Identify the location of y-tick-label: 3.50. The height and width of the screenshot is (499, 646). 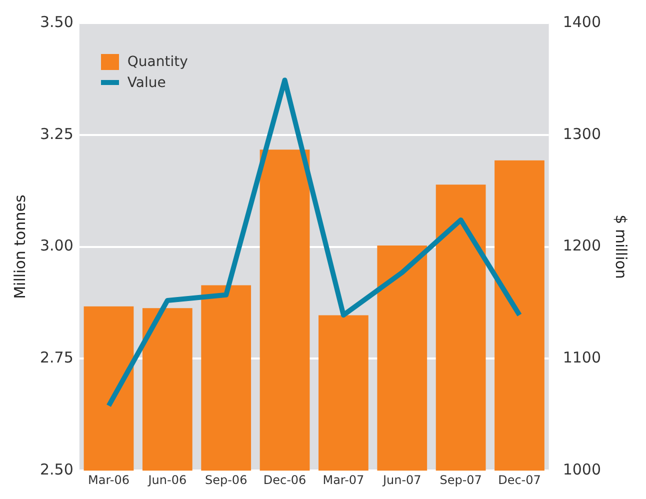
(57, 21).